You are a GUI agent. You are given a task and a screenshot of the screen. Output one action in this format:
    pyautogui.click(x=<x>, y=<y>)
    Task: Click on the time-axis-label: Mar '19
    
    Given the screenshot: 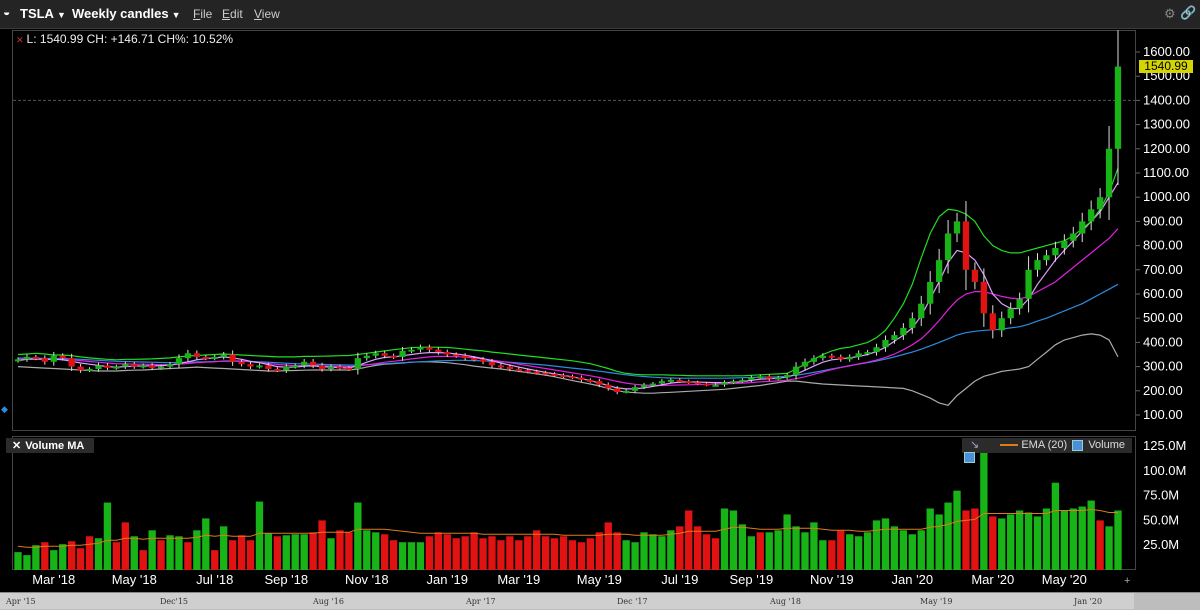 What is the action you would take?
    pyautogui.click(x=518, y=579)
    